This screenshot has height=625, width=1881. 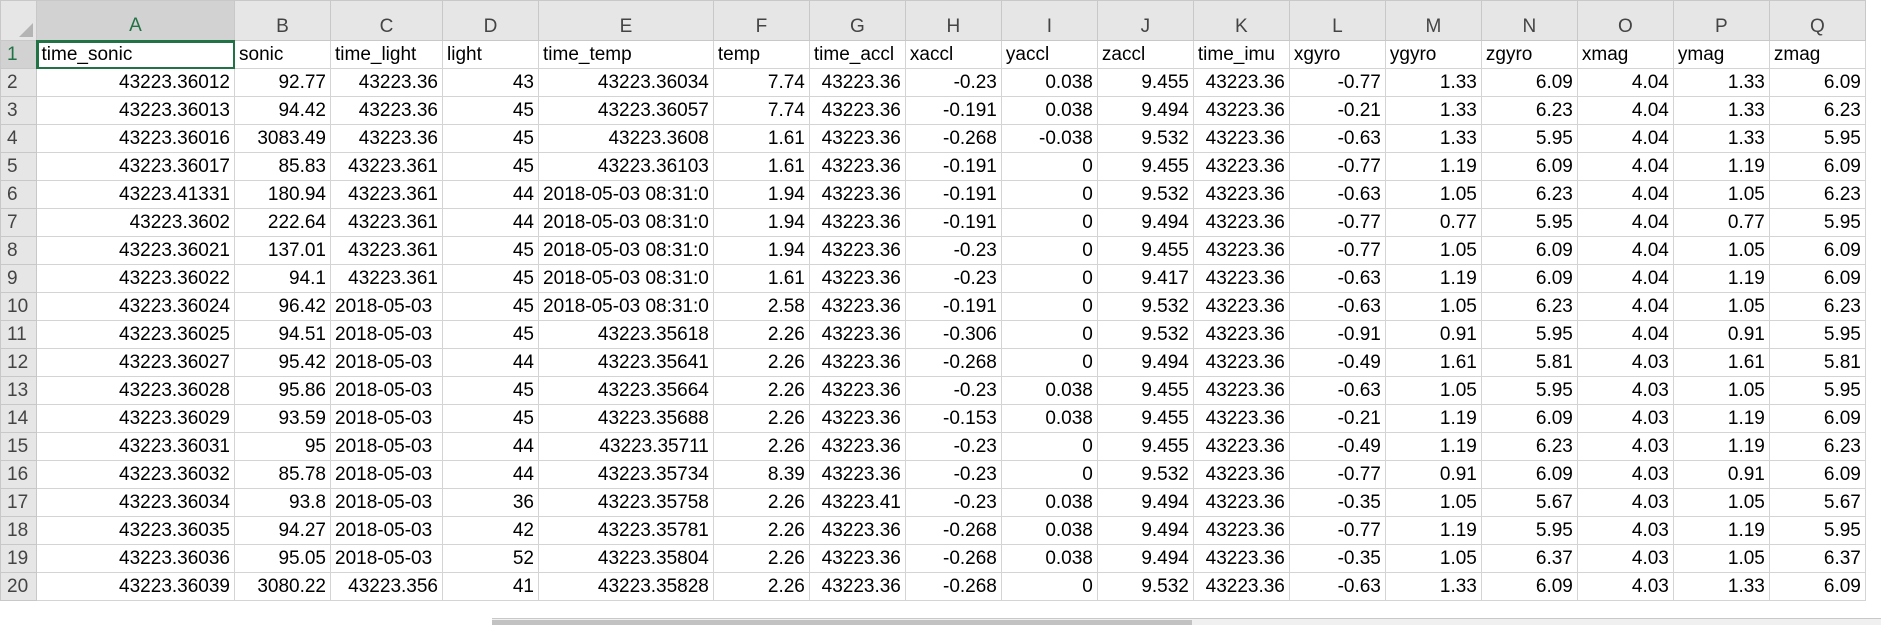 I want to click on cell-k7: 43223.36, so click(x=1241, y=222).